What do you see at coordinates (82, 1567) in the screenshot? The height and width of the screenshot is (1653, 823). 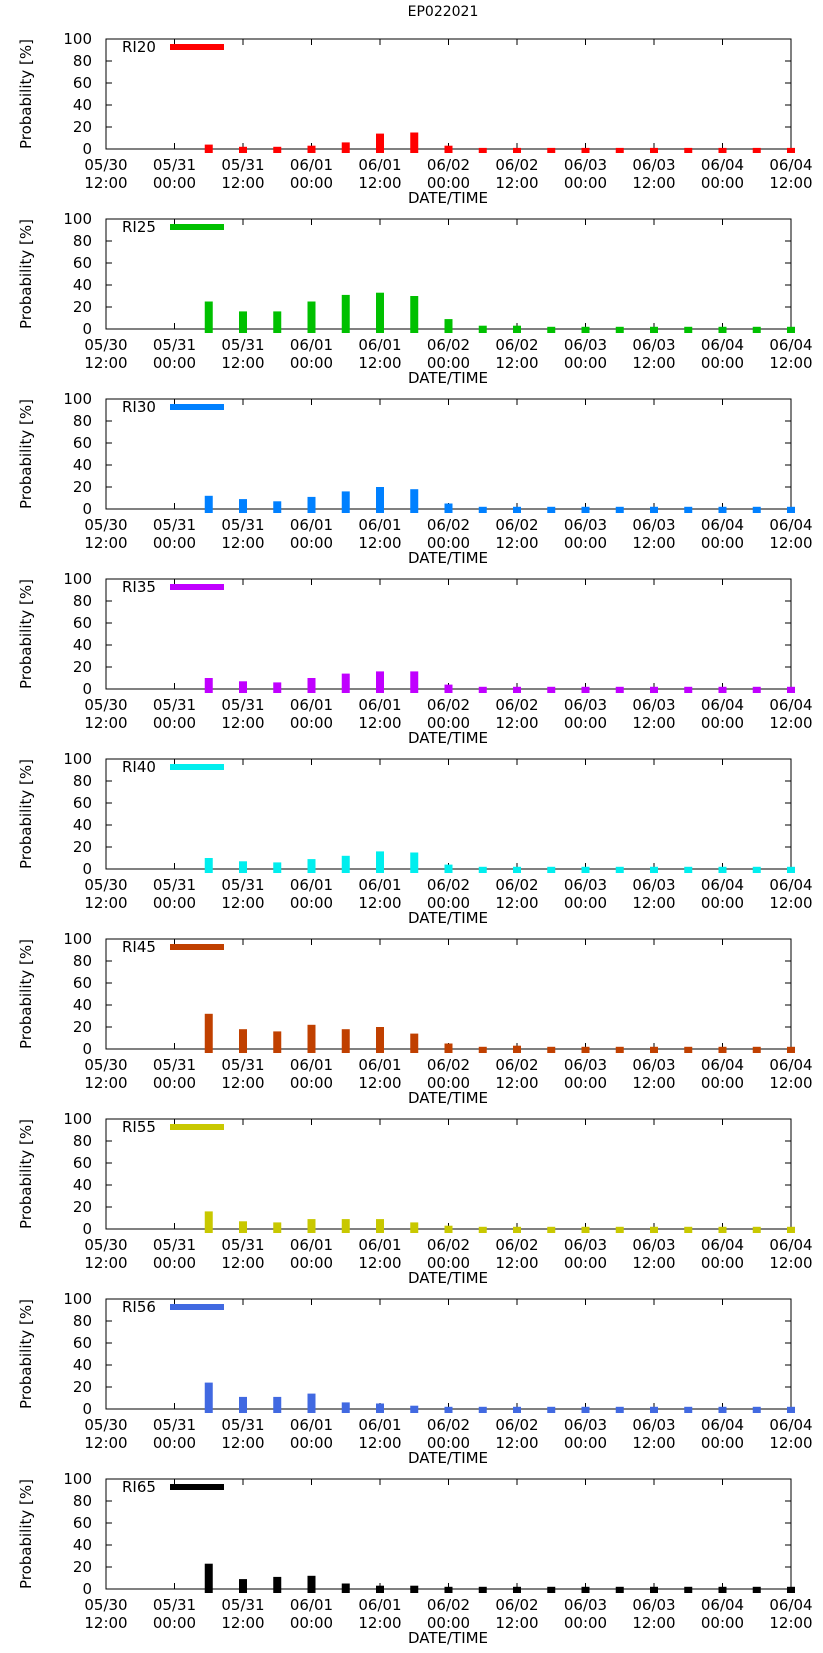 I see `y-tick-label: 20` at bounding box center [82, 1567].